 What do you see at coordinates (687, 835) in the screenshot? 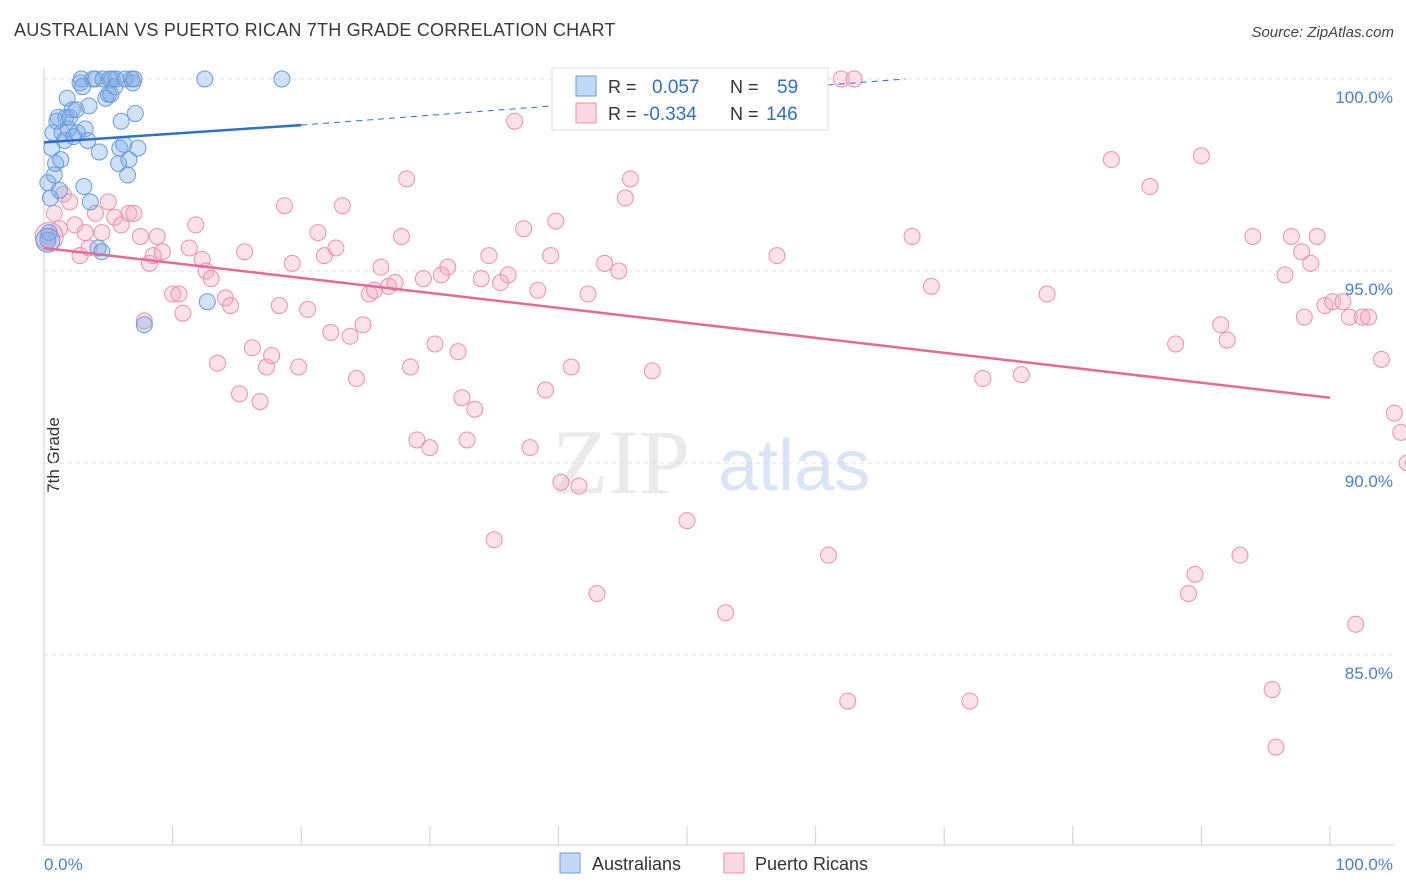
I see `x-ticks` at bounding box center [687, 835].